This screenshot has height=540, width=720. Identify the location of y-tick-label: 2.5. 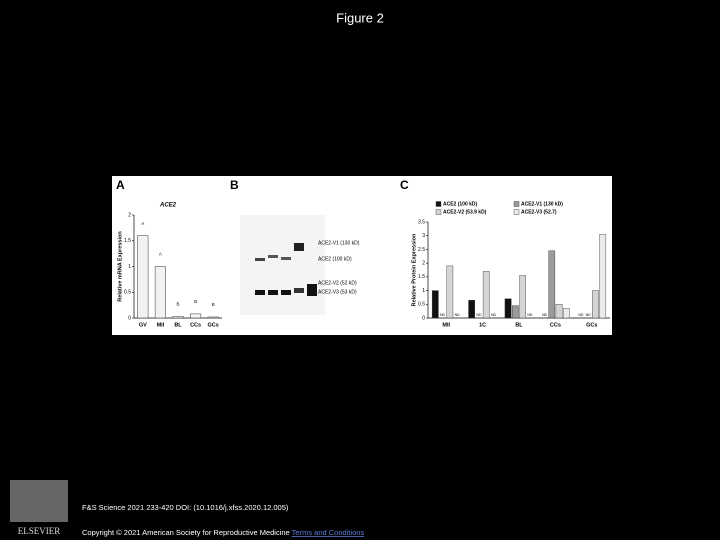
(421, 250).